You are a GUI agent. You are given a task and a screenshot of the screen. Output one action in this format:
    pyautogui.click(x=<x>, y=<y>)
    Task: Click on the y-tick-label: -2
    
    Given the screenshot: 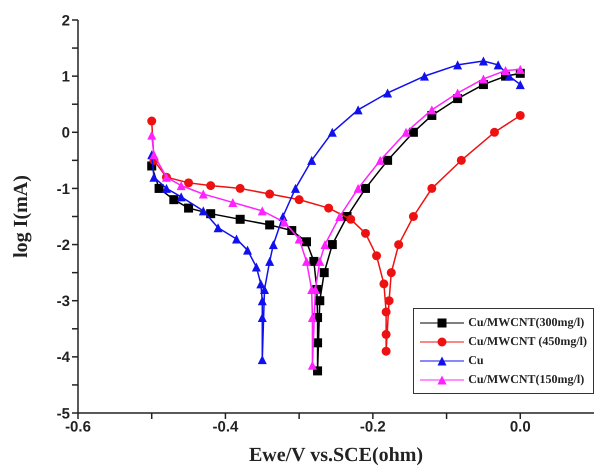 What is the action you would take?
    pyautogui.click(x=63, y=245)
    